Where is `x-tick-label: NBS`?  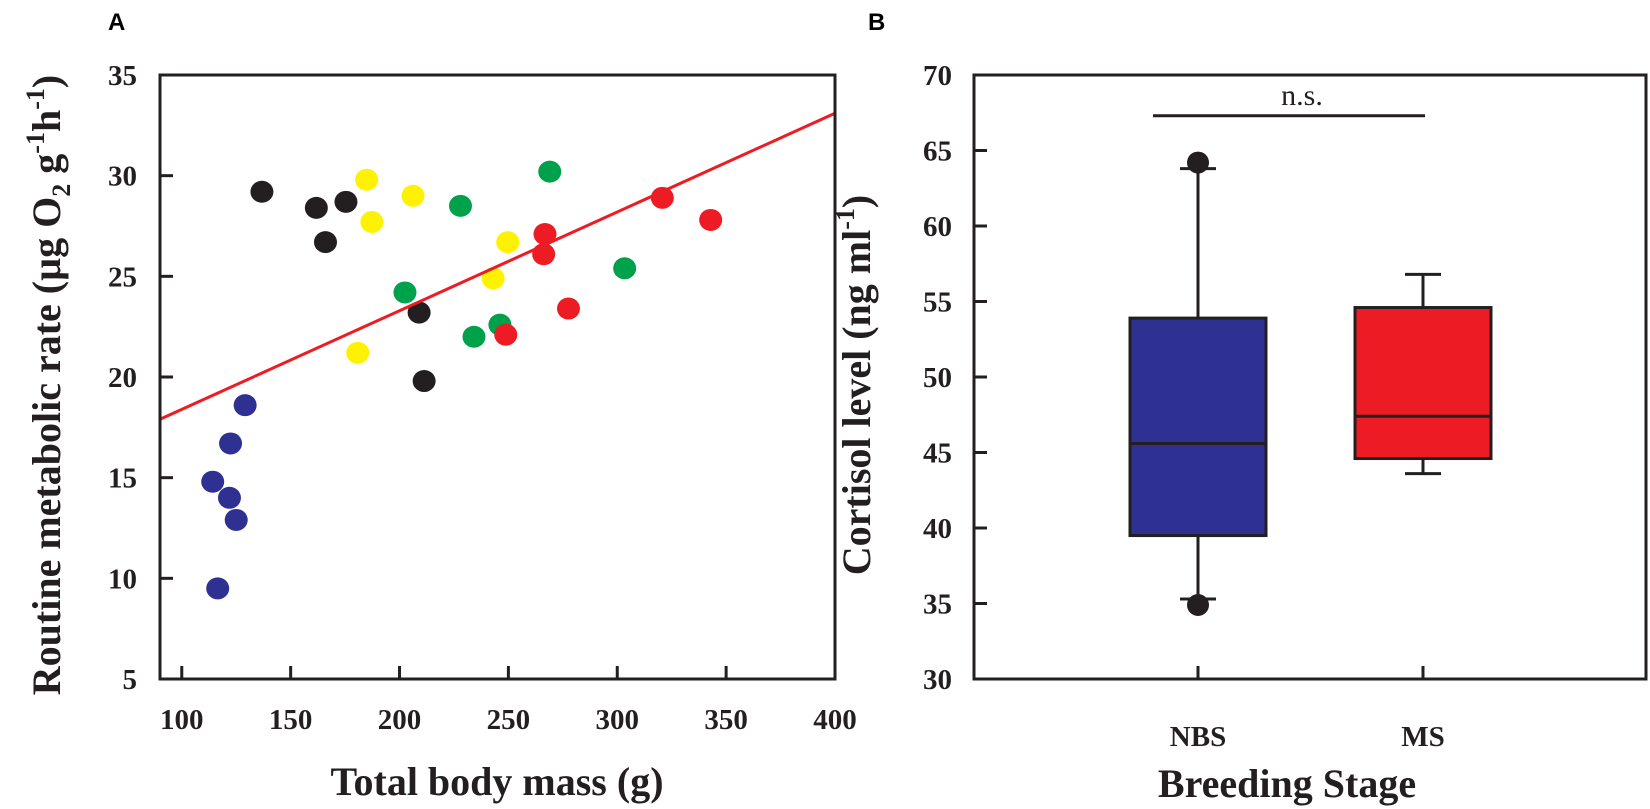 x-tick-label: NBS is located at coordinates (1198, 737).